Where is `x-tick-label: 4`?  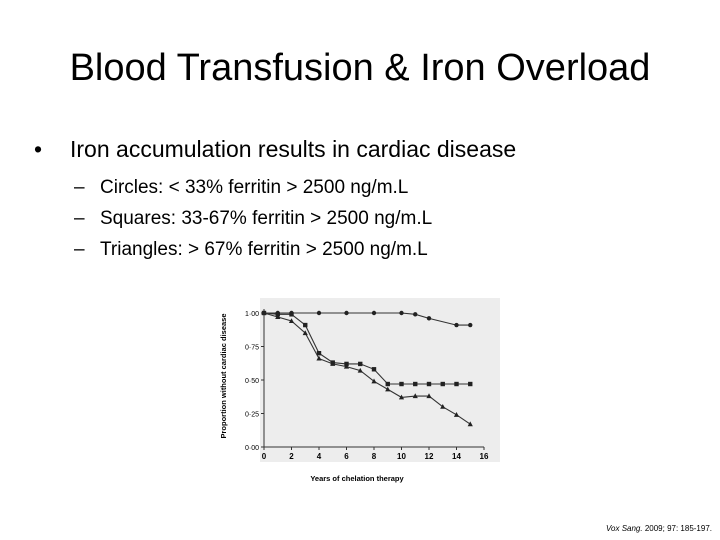 x-tick-label: 4 is located at coordinates (319, 456).